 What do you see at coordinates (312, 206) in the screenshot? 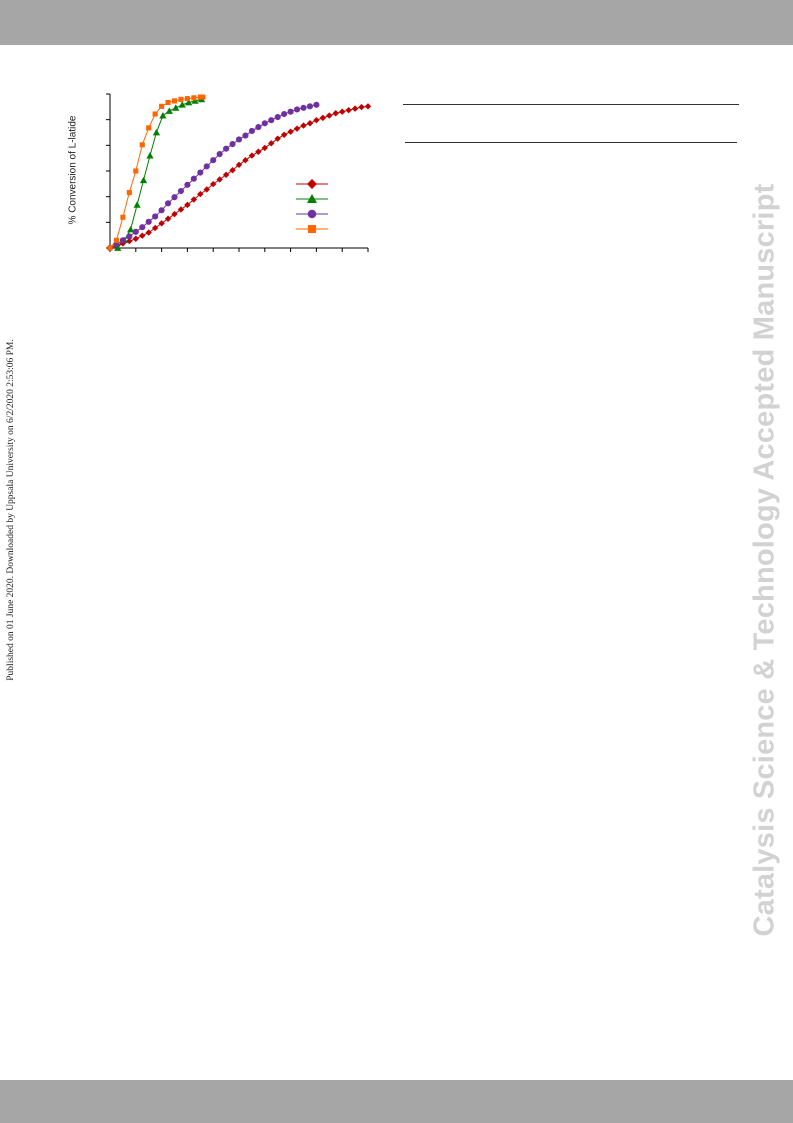
I see `chart-legend` at bounding box center [312, 206].